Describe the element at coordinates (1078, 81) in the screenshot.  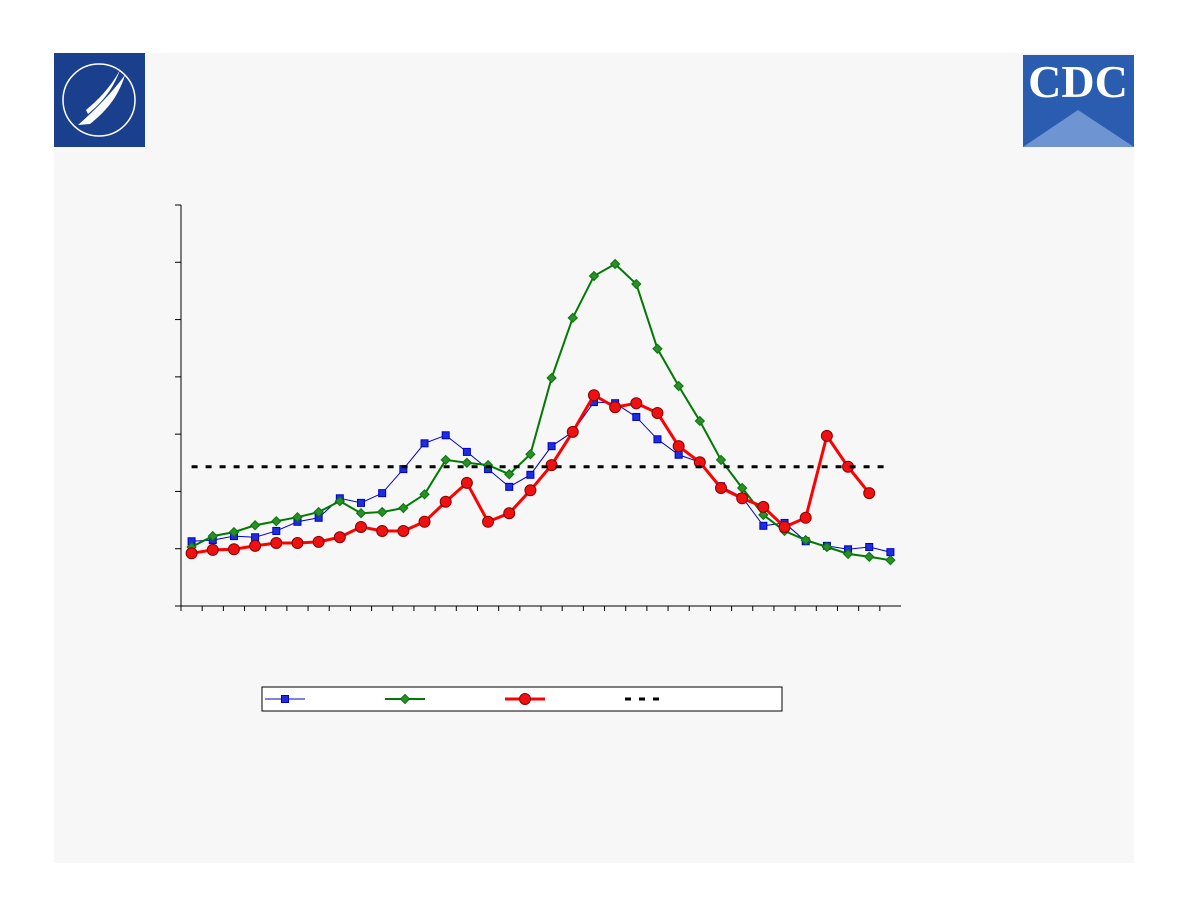
I see `logo-text: CDC` at that location.